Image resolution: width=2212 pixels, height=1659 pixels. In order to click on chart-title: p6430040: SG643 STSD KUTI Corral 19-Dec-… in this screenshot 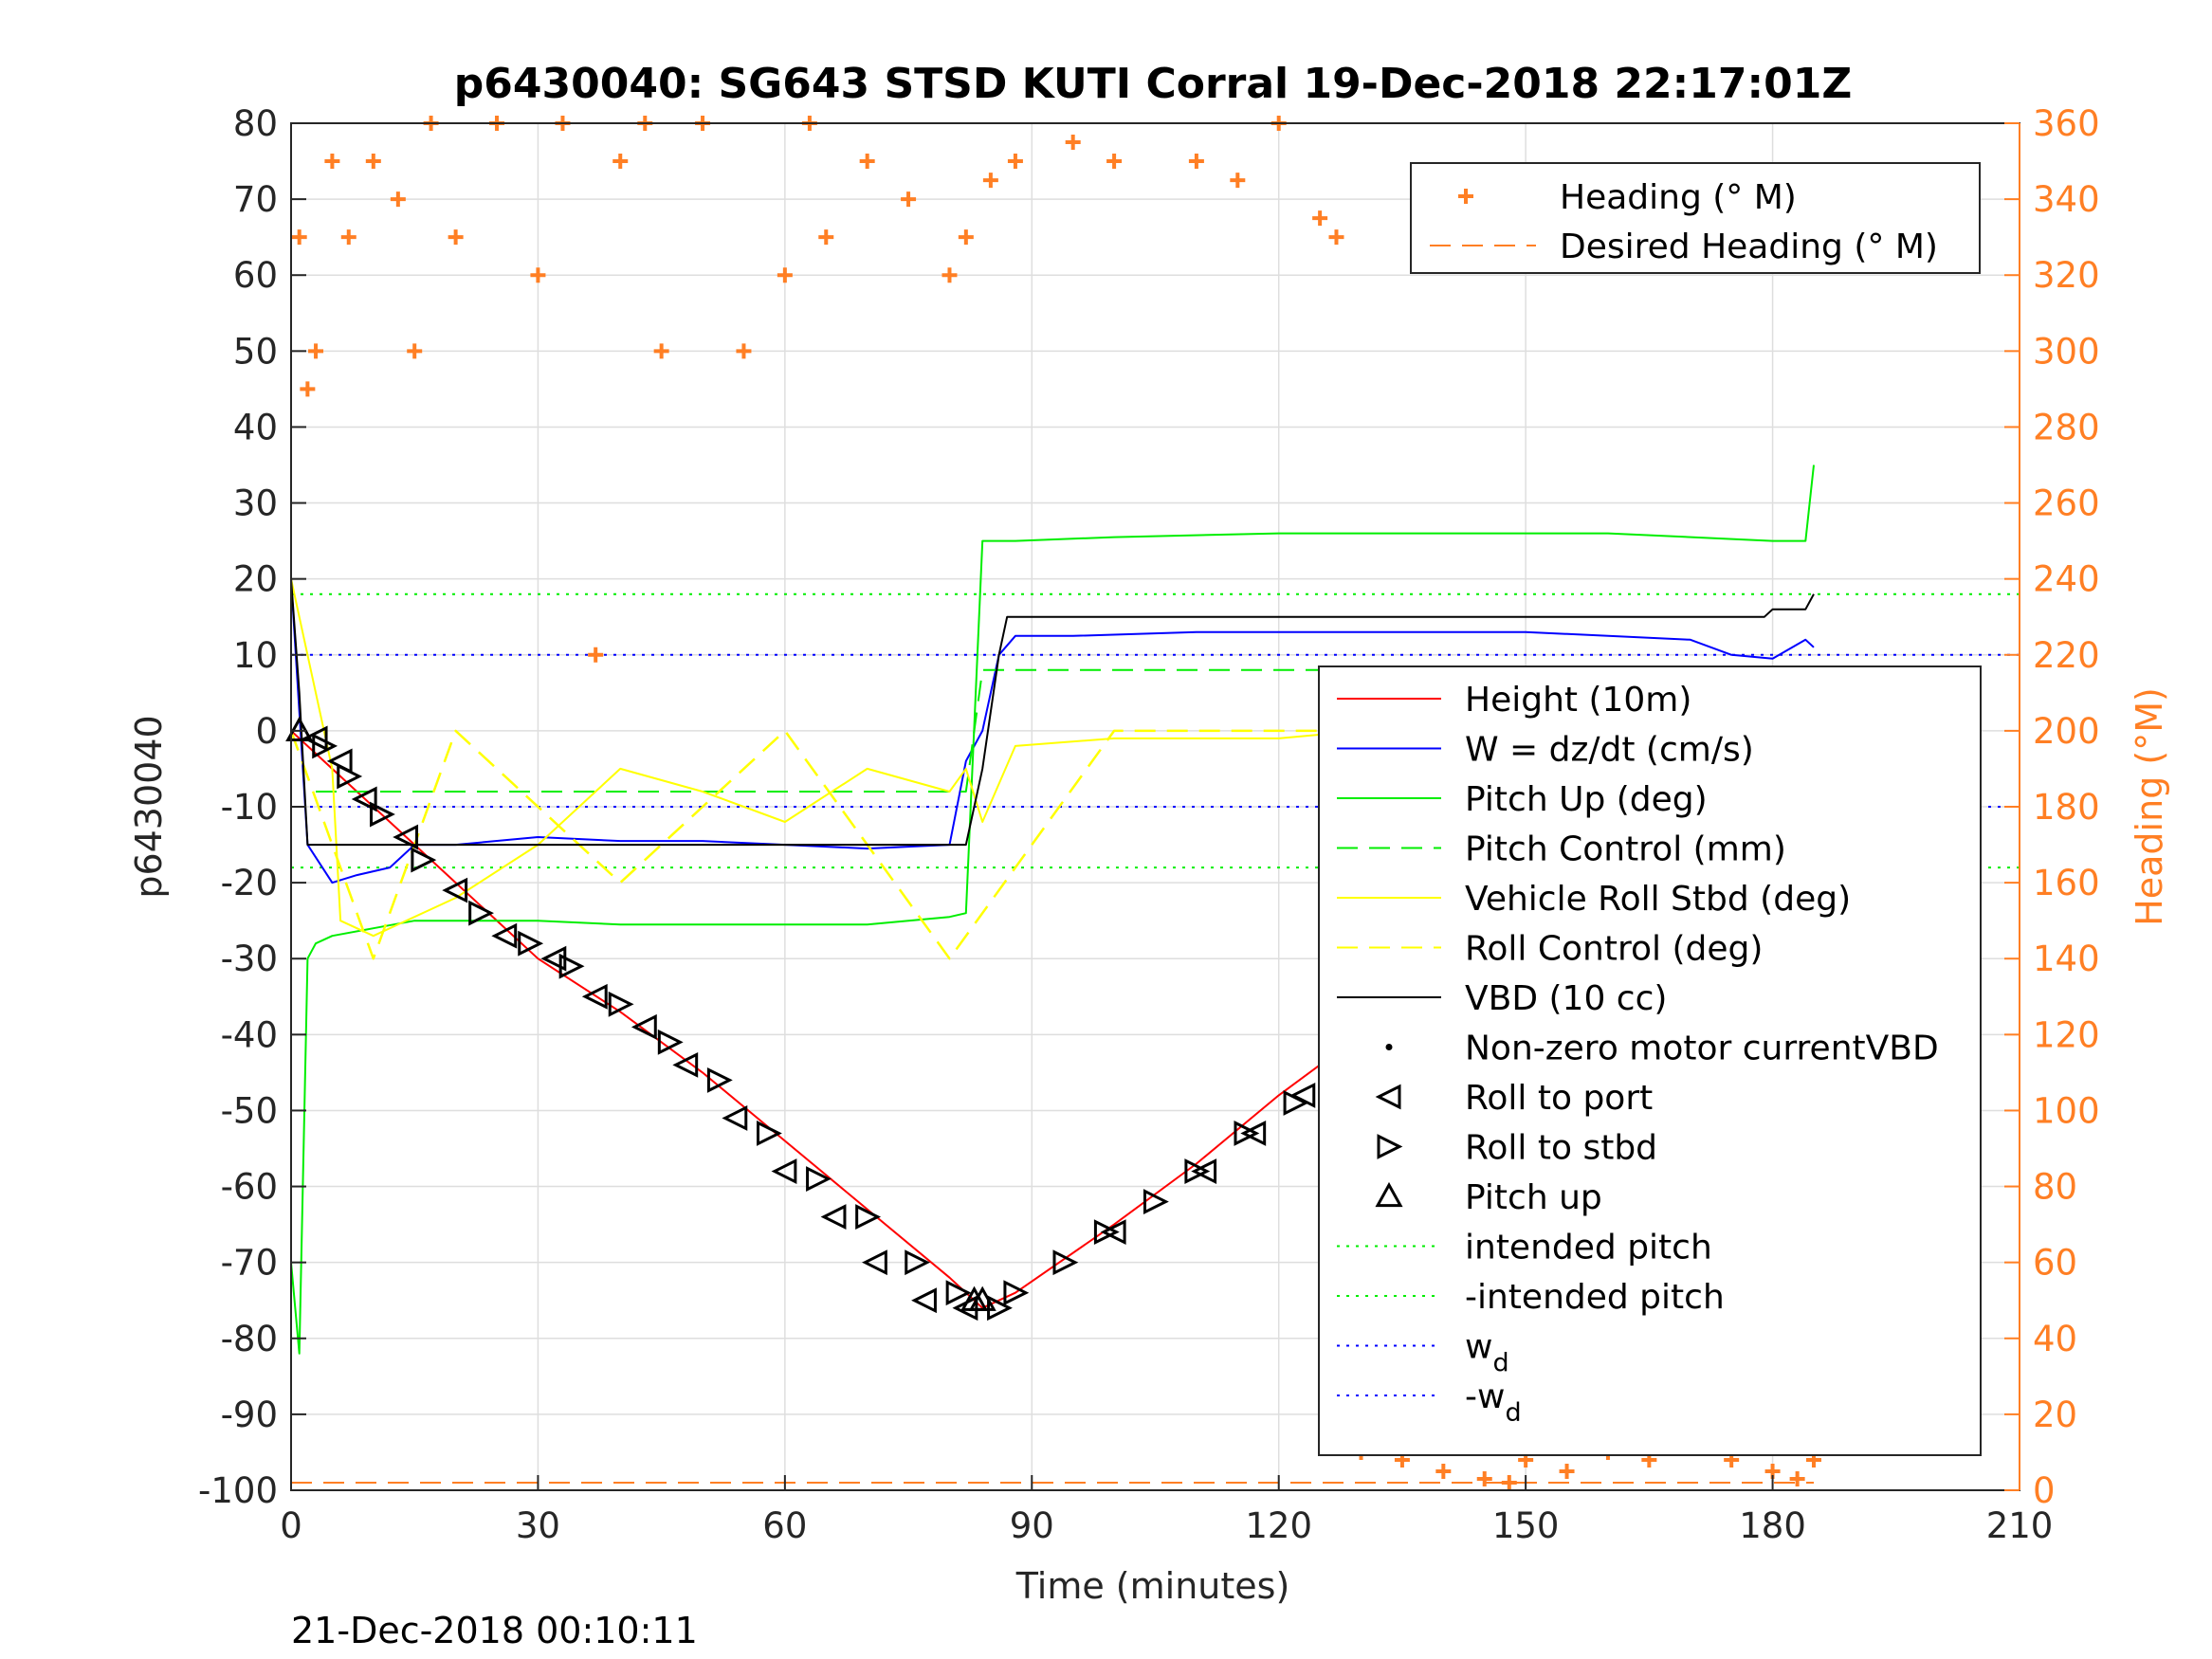, I will do `click(1153, 84)`.